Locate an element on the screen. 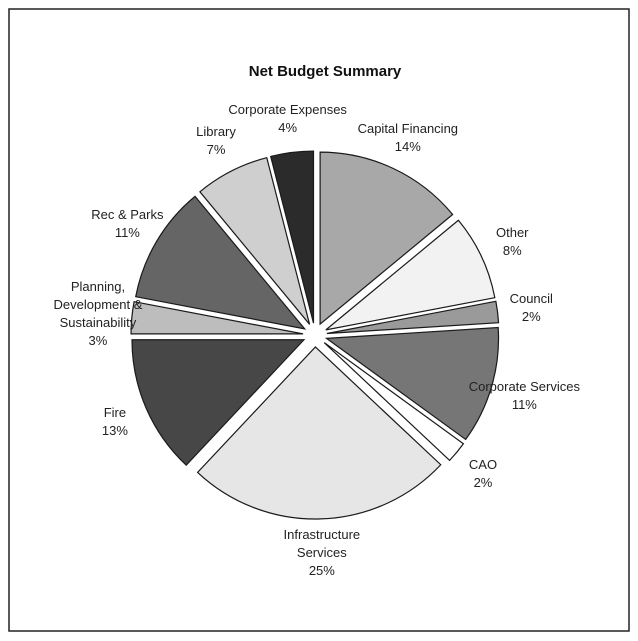 The width and height of the screenshot is (638, 641). slice-label: Corporate Services 11% is located at coordinates (524, 396).